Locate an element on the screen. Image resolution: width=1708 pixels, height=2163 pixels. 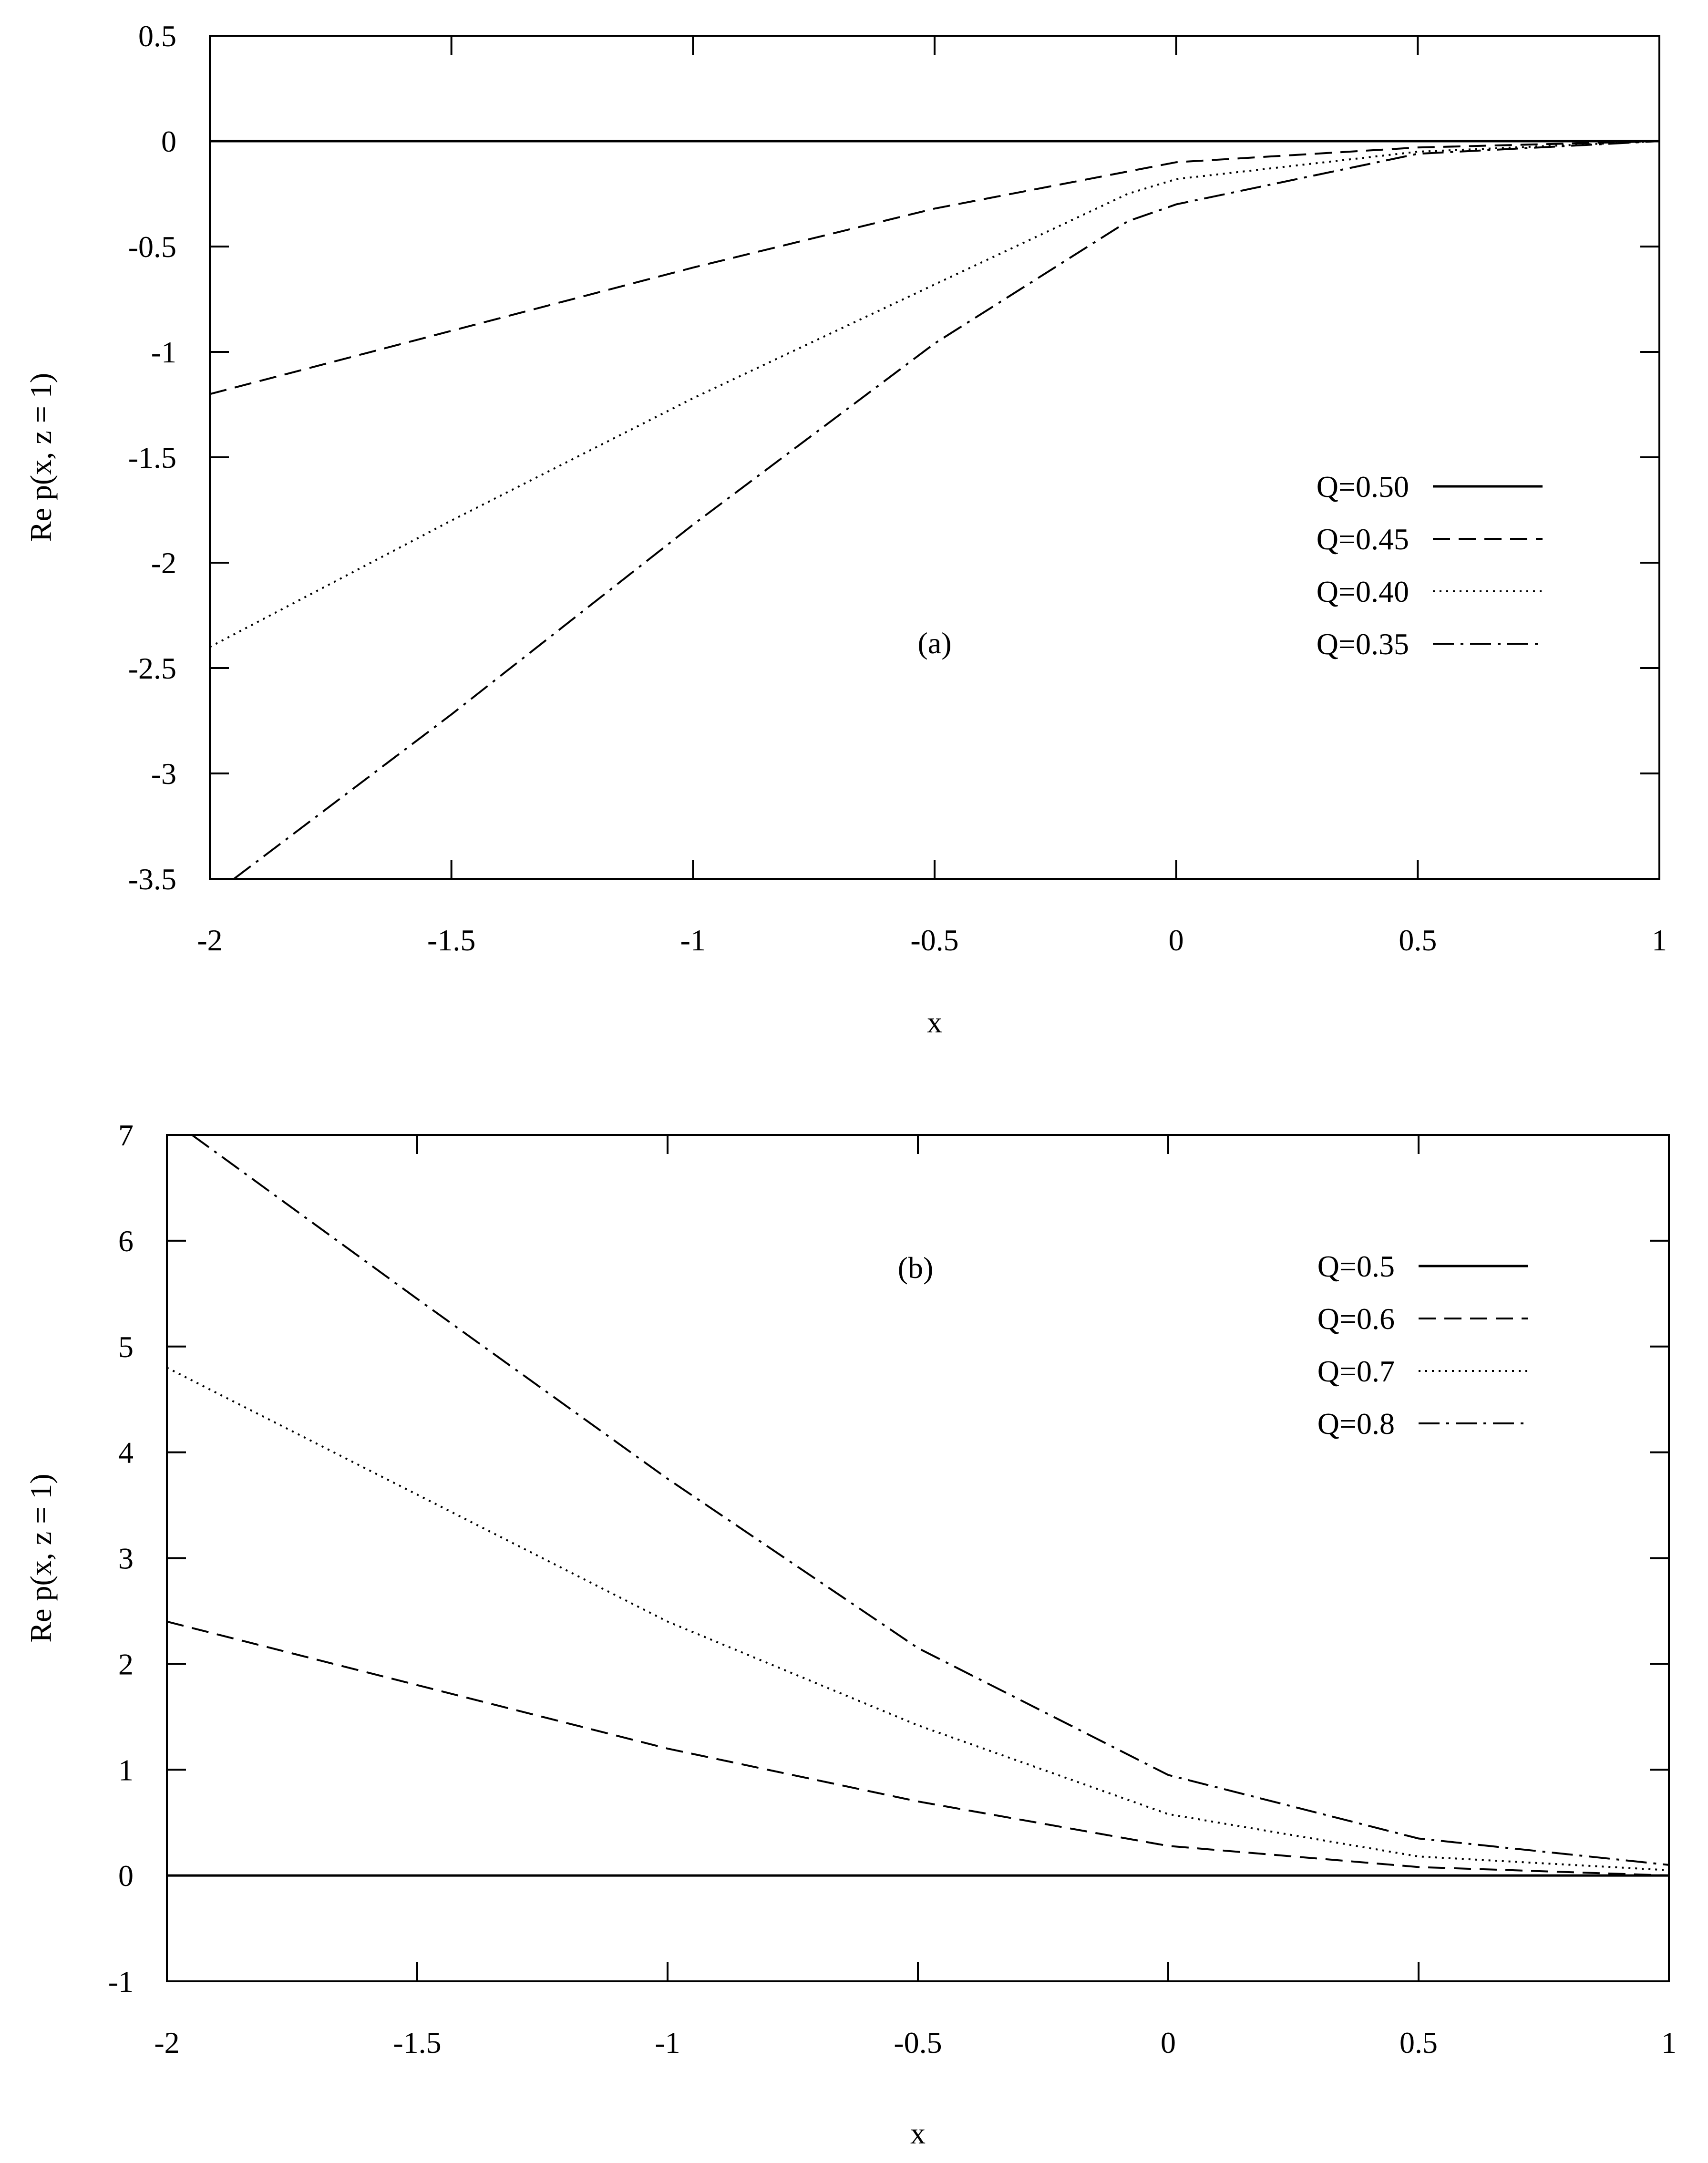
panel-label: (a) is located at coordinates (934, 643).